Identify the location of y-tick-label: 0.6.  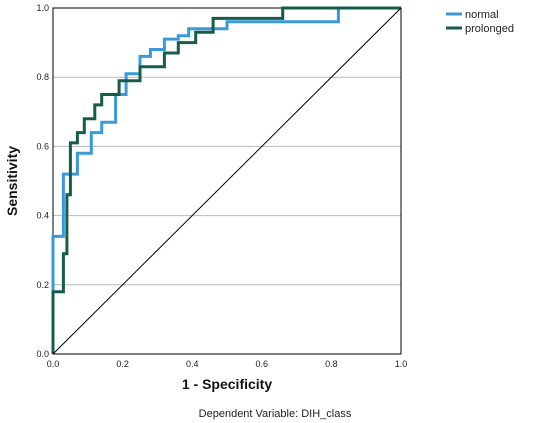
(42, 146).